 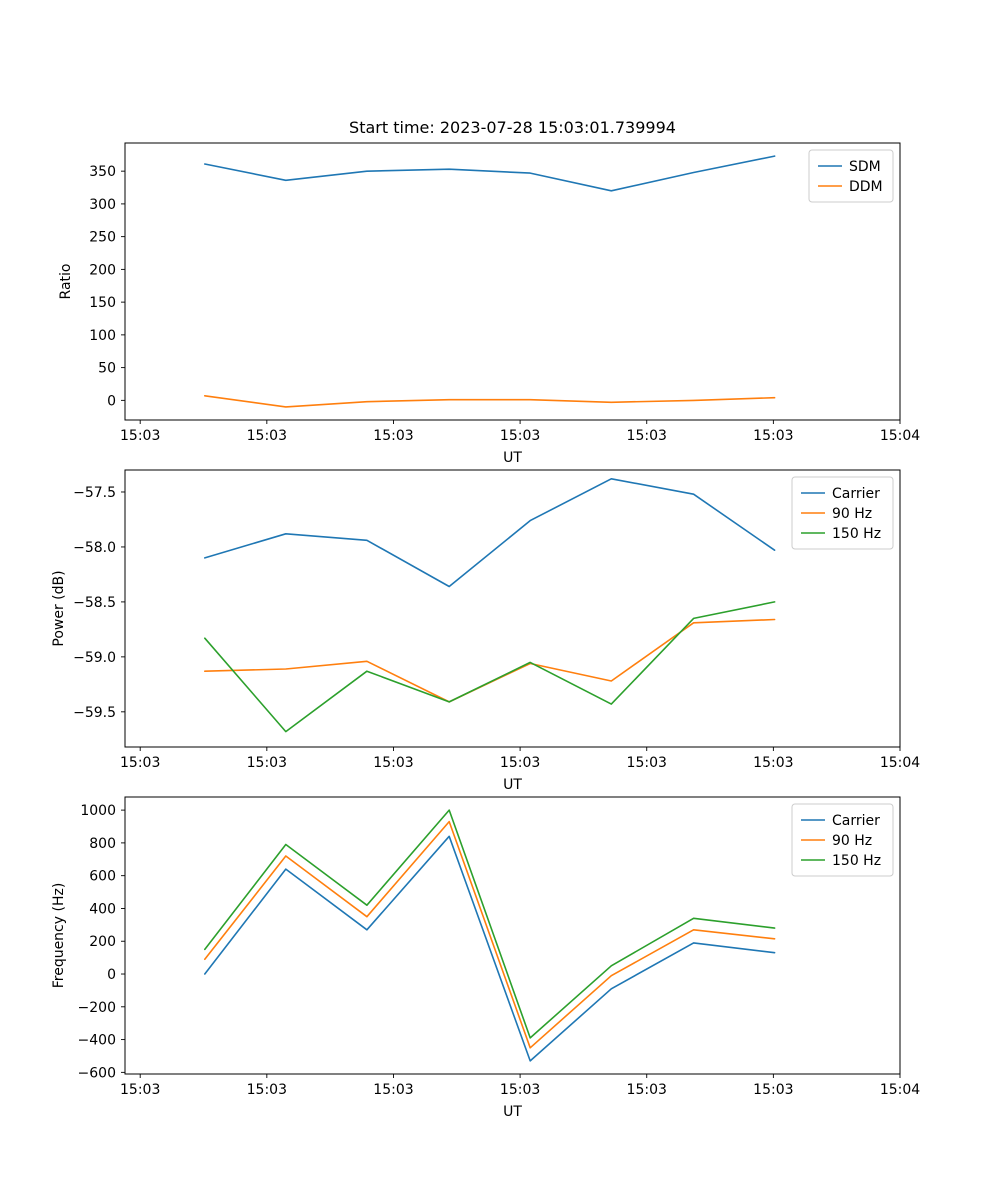 What do you see at coordinates (66, 282) in the screenshot?
I see `y-axis-label: Ratio` at bounding box center [66, 282].